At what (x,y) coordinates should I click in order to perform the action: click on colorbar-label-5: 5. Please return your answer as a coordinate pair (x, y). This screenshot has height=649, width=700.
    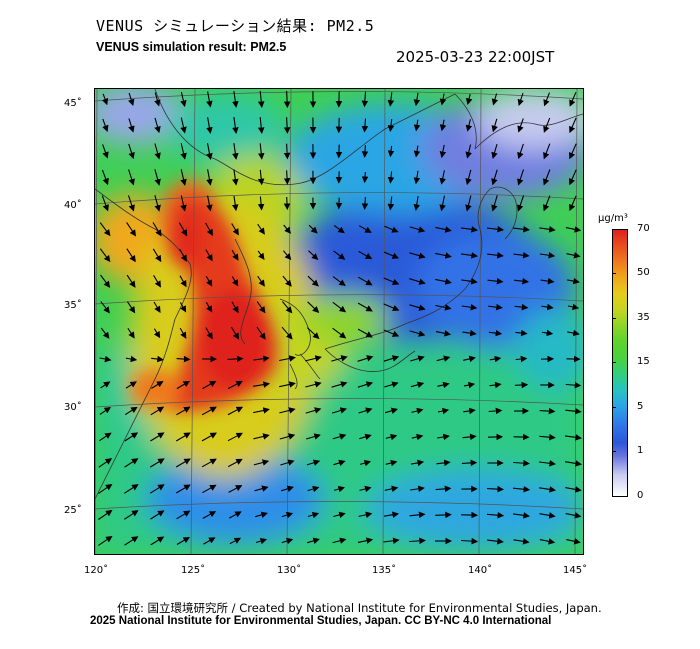
    Looking at the image, I should click on (640, 406).